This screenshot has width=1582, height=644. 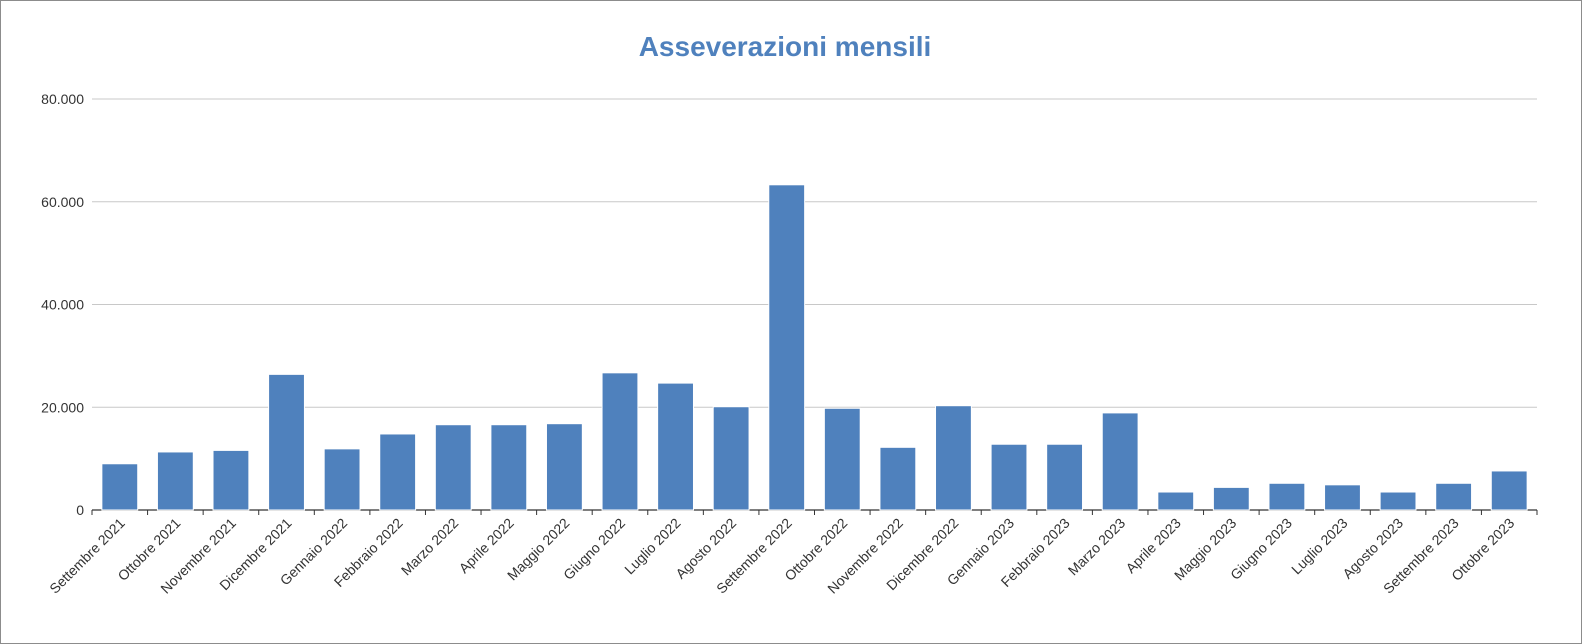 What do you see at coordinates (87, 556) in the screenshot?
I see `x-tick-label: Settembre 2021` at bounding box center [87, 556].